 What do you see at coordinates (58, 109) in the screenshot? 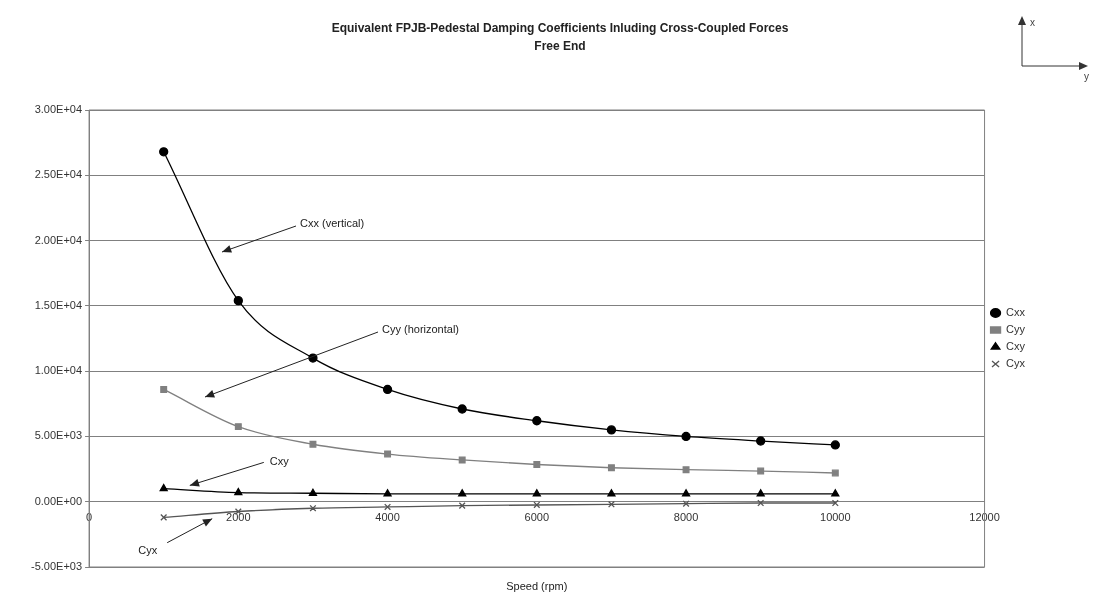
I see `y-tick-label: 3.00E+04` at bounding box center [58, 109].